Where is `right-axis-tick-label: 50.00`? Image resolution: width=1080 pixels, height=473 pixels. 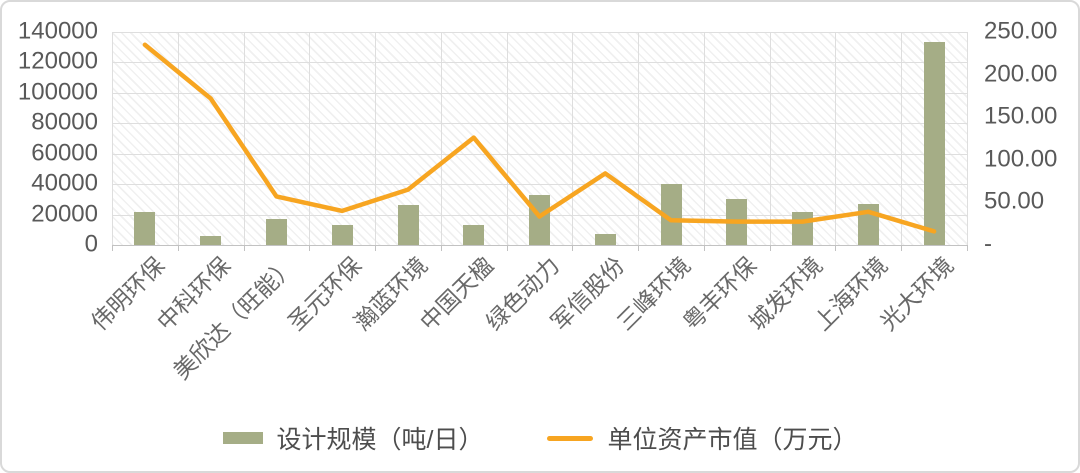 right-axis-tick-label: 50.00 is located at coordinates (1014, 201).